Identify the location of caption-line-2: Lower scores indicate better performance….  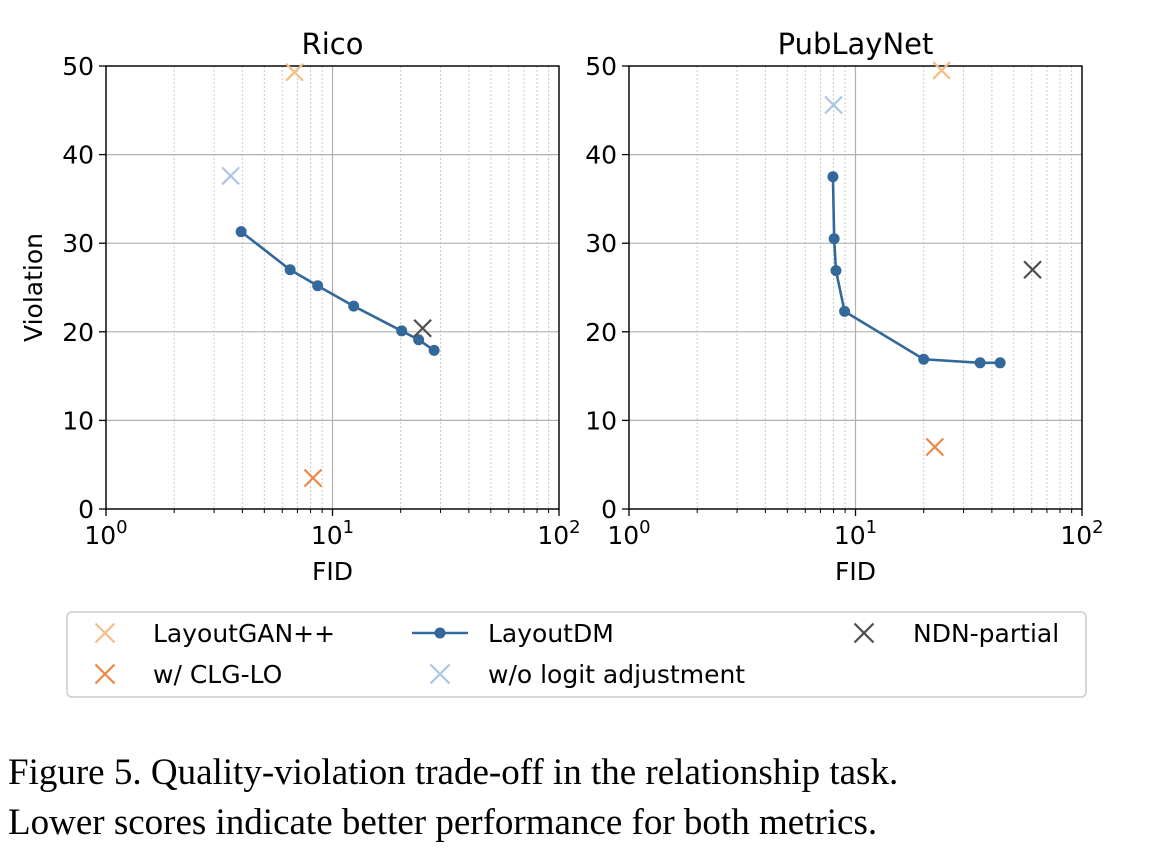
(443, 822).